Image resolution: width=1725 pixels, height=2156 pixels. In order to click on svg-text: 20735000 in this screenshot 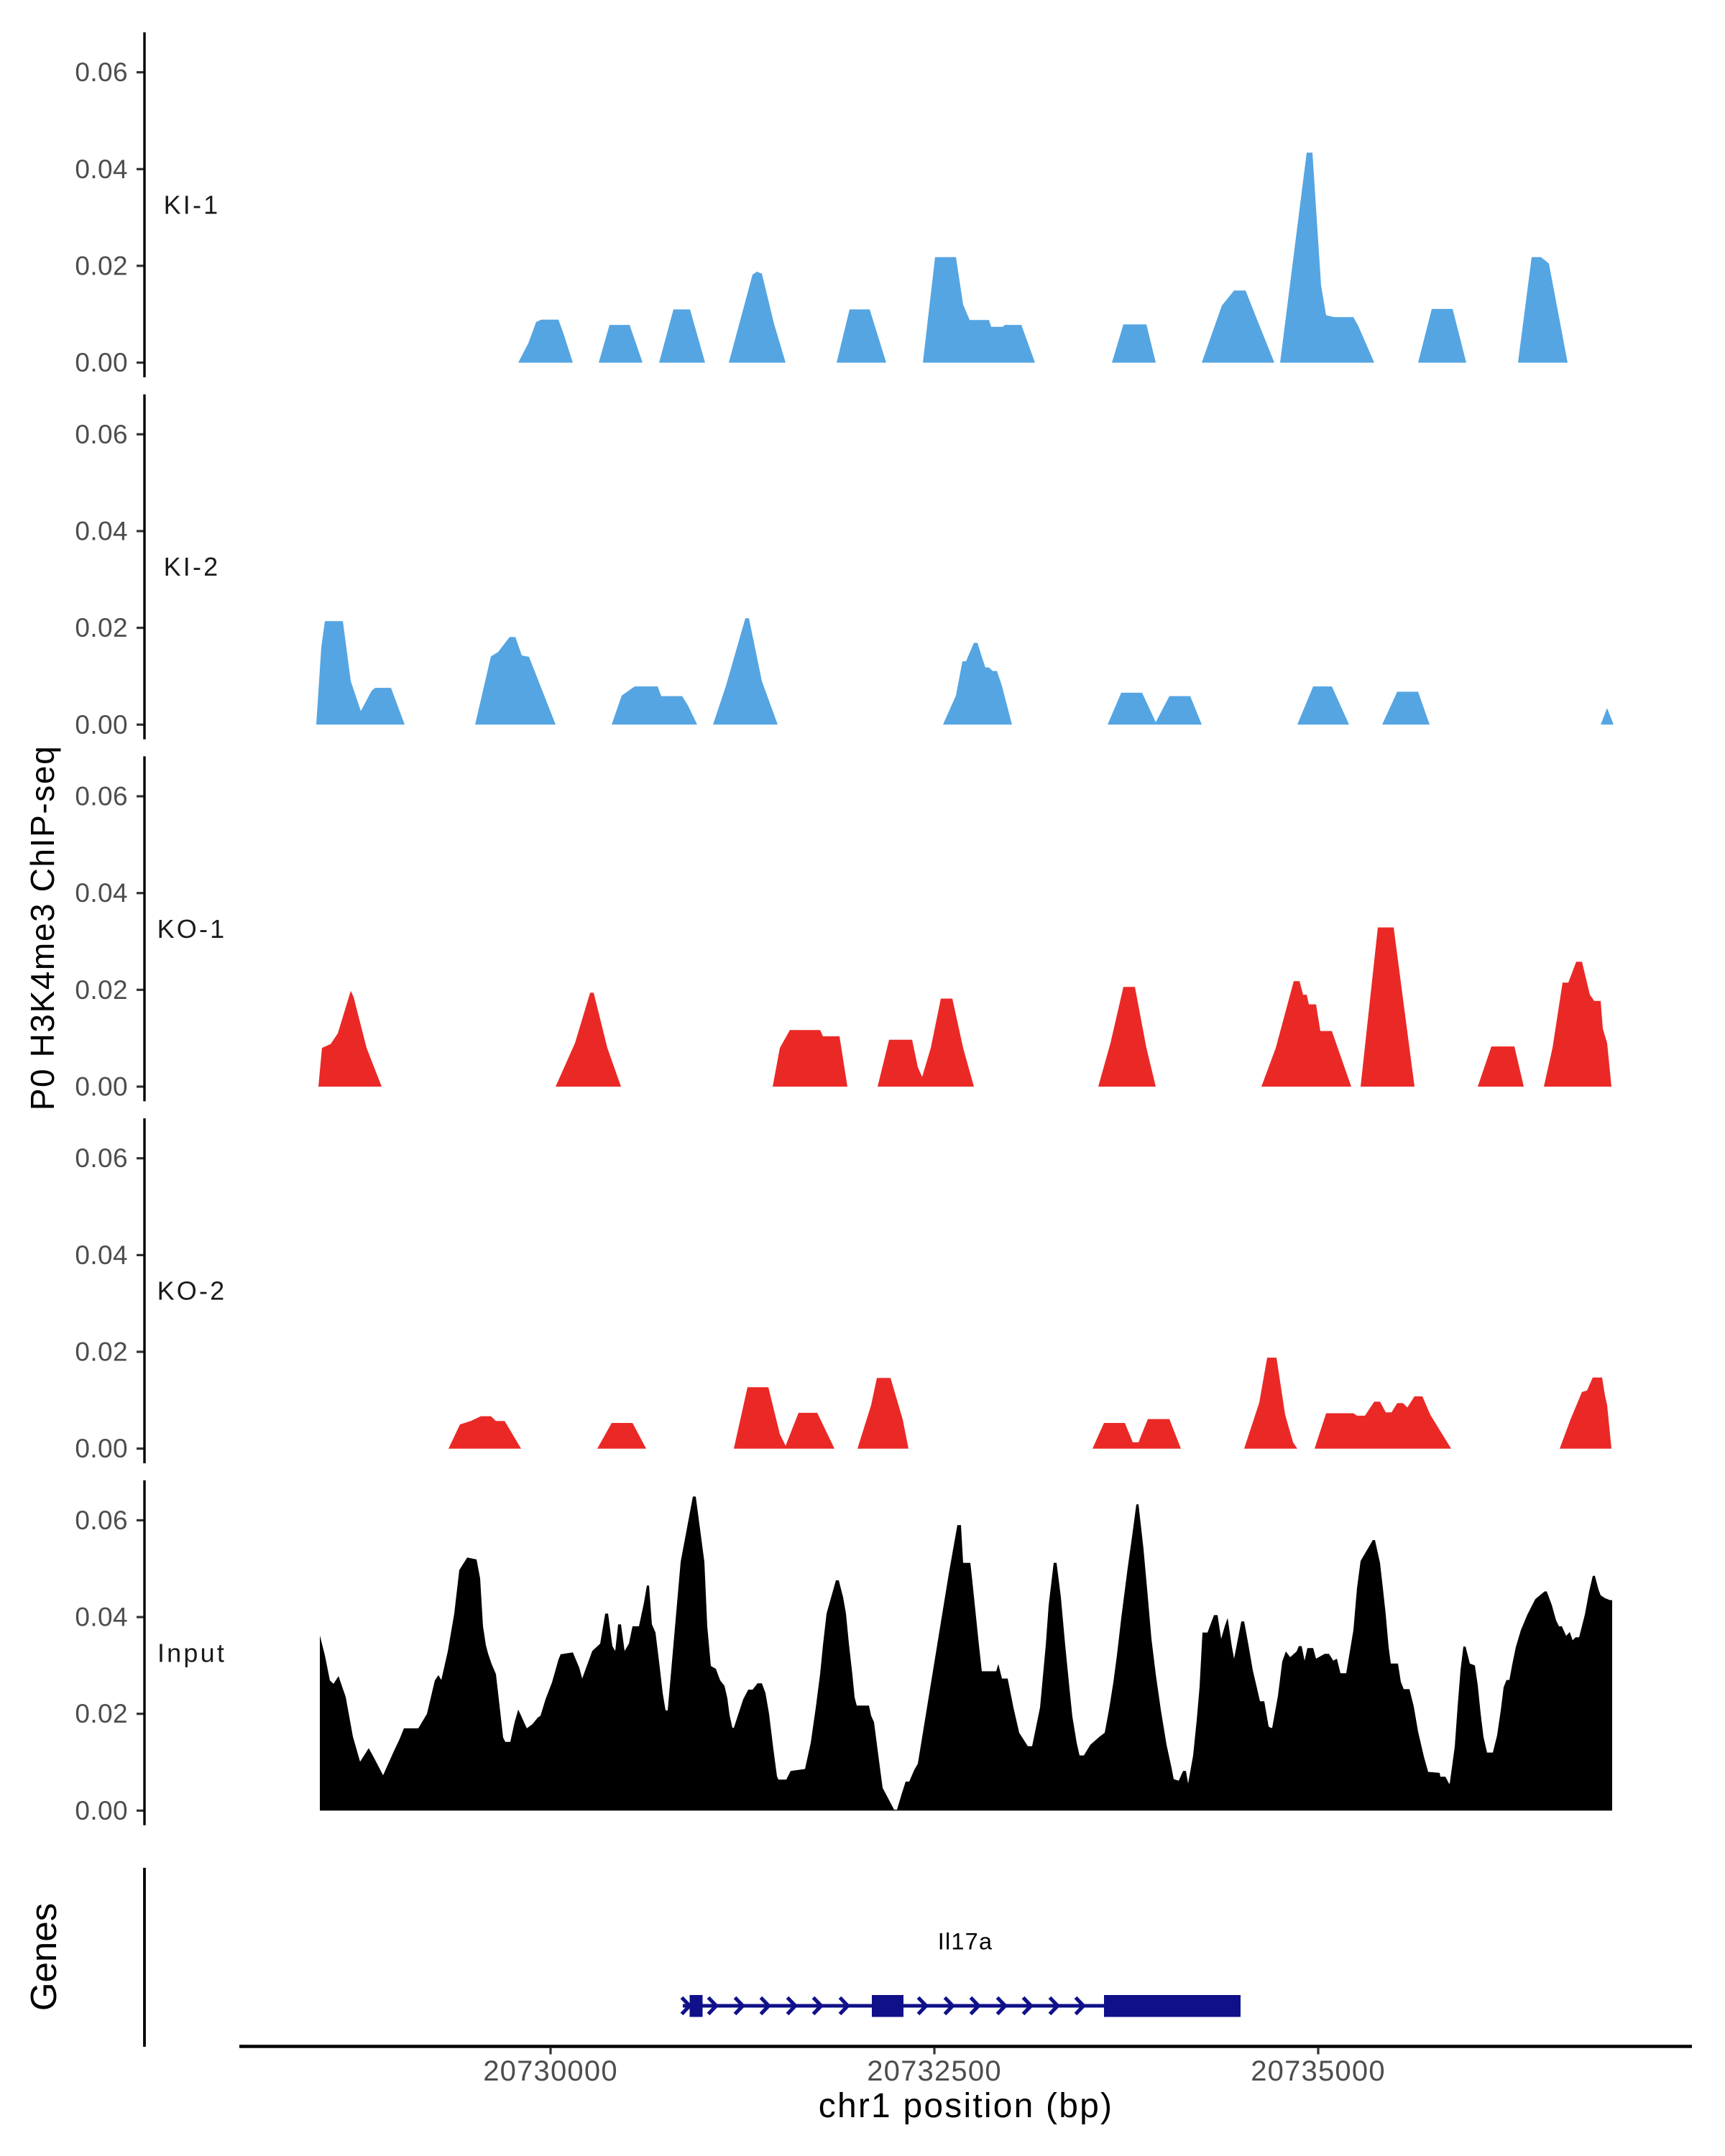, I will do `click(1318, 2071)`.